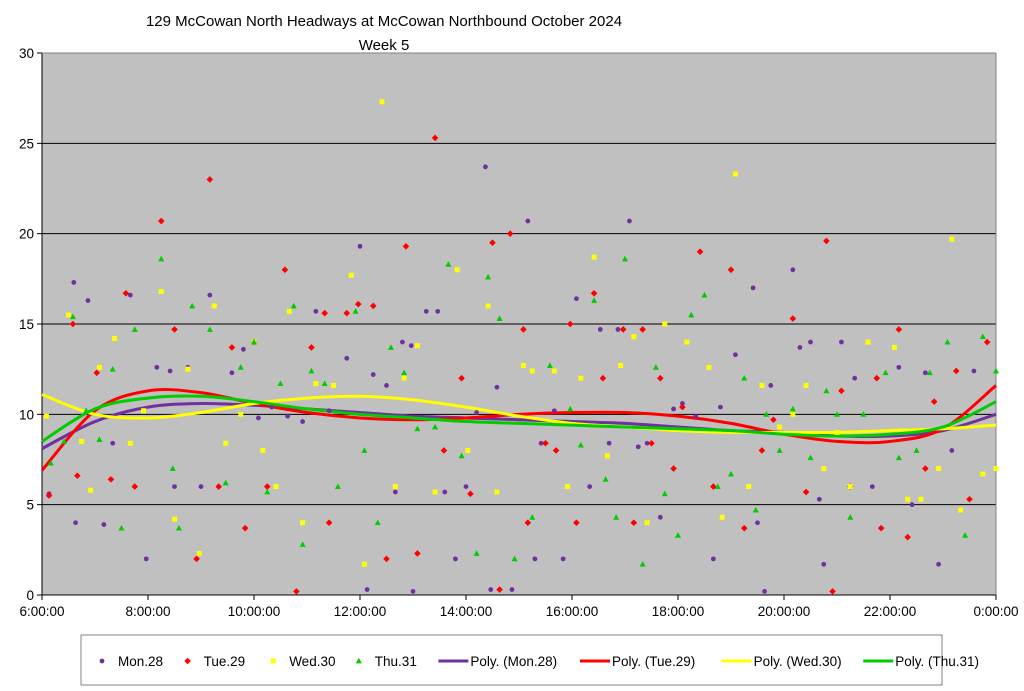  Describe the element at coordinates (30, 595) in the screenshot. I see `y-tick-label: 0` at that location.